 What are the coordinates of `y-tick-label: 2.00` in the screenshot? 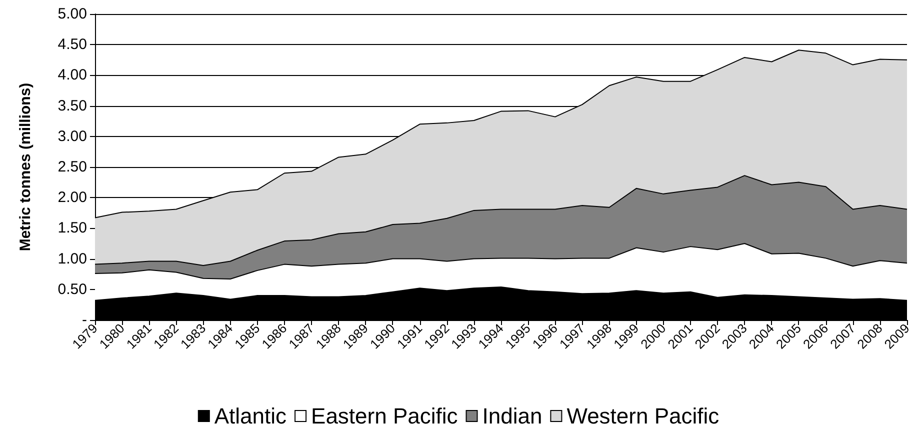 It's located at (72, 197).